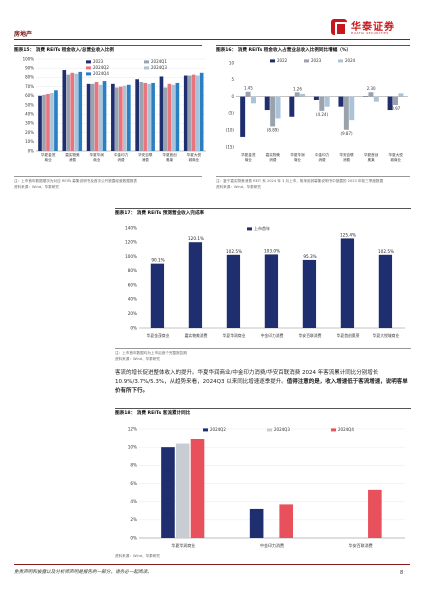  I want to click on fig16-ytick-label: 0, so click(232, 96).